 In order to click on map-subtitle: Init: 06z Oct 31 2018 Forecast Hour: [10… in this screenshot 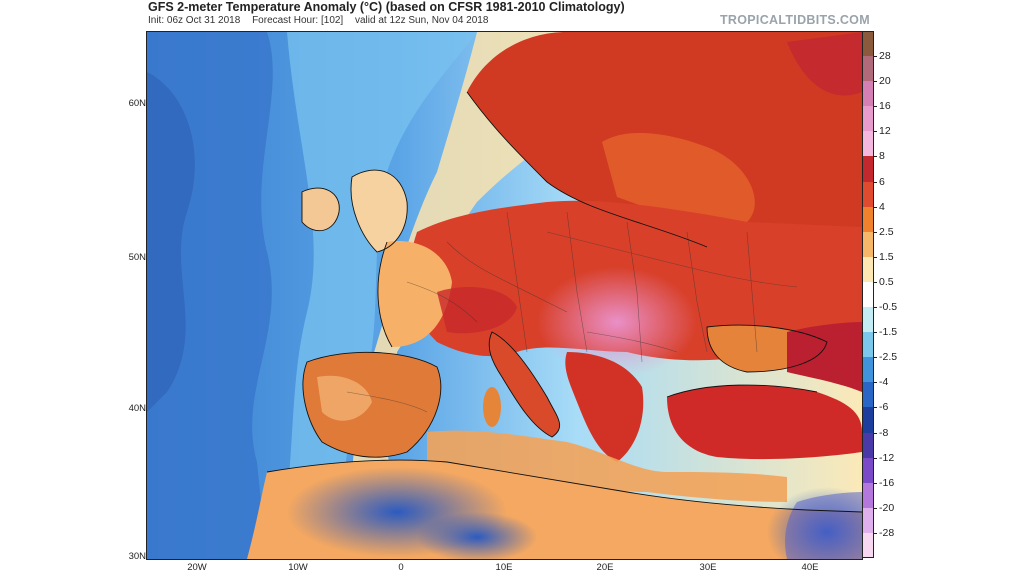, I will do `click(322, 20)`.